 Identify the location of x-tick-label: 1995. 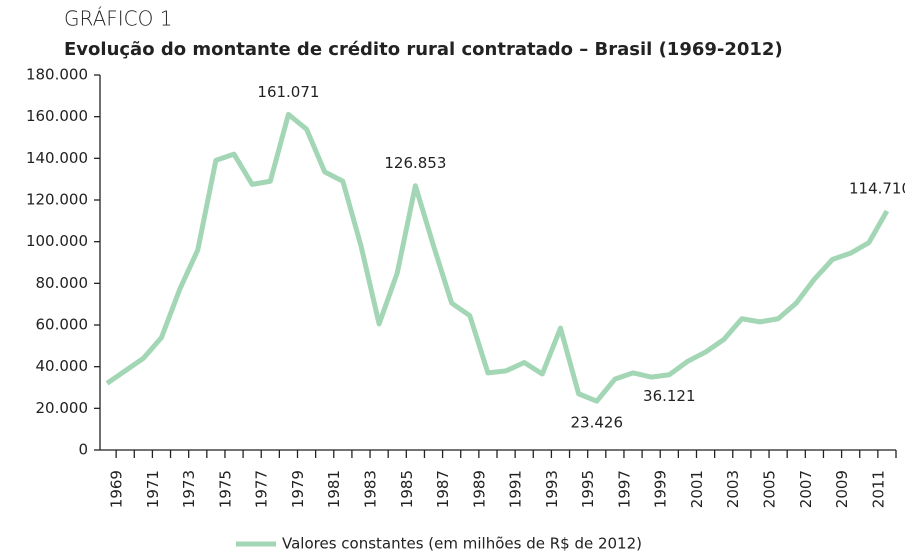
(588, 489).